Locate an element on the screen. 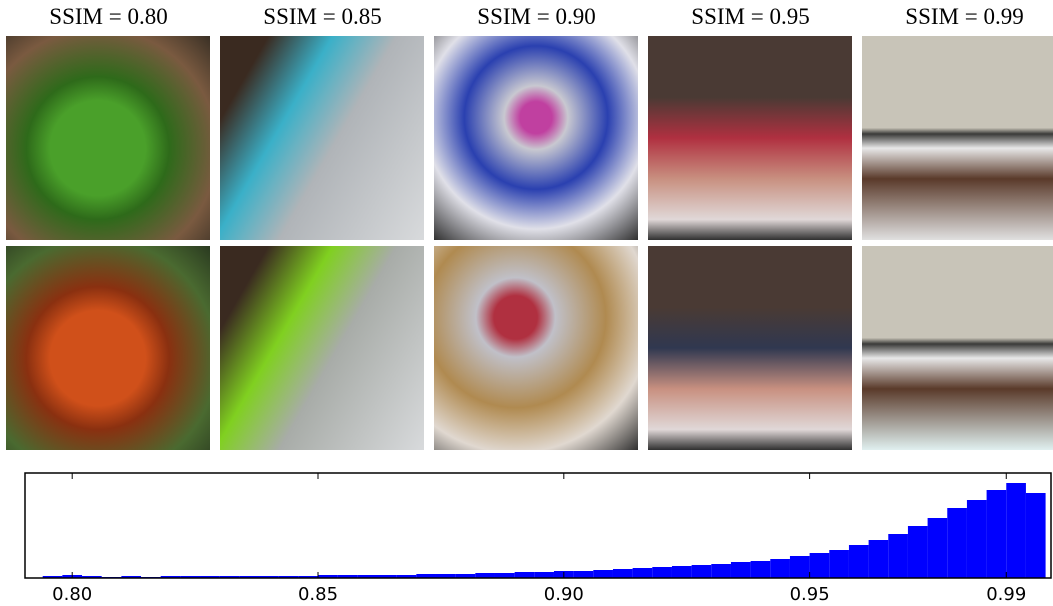  panel-title: SSIM = 0.85 is located at coordinates (322, 16).